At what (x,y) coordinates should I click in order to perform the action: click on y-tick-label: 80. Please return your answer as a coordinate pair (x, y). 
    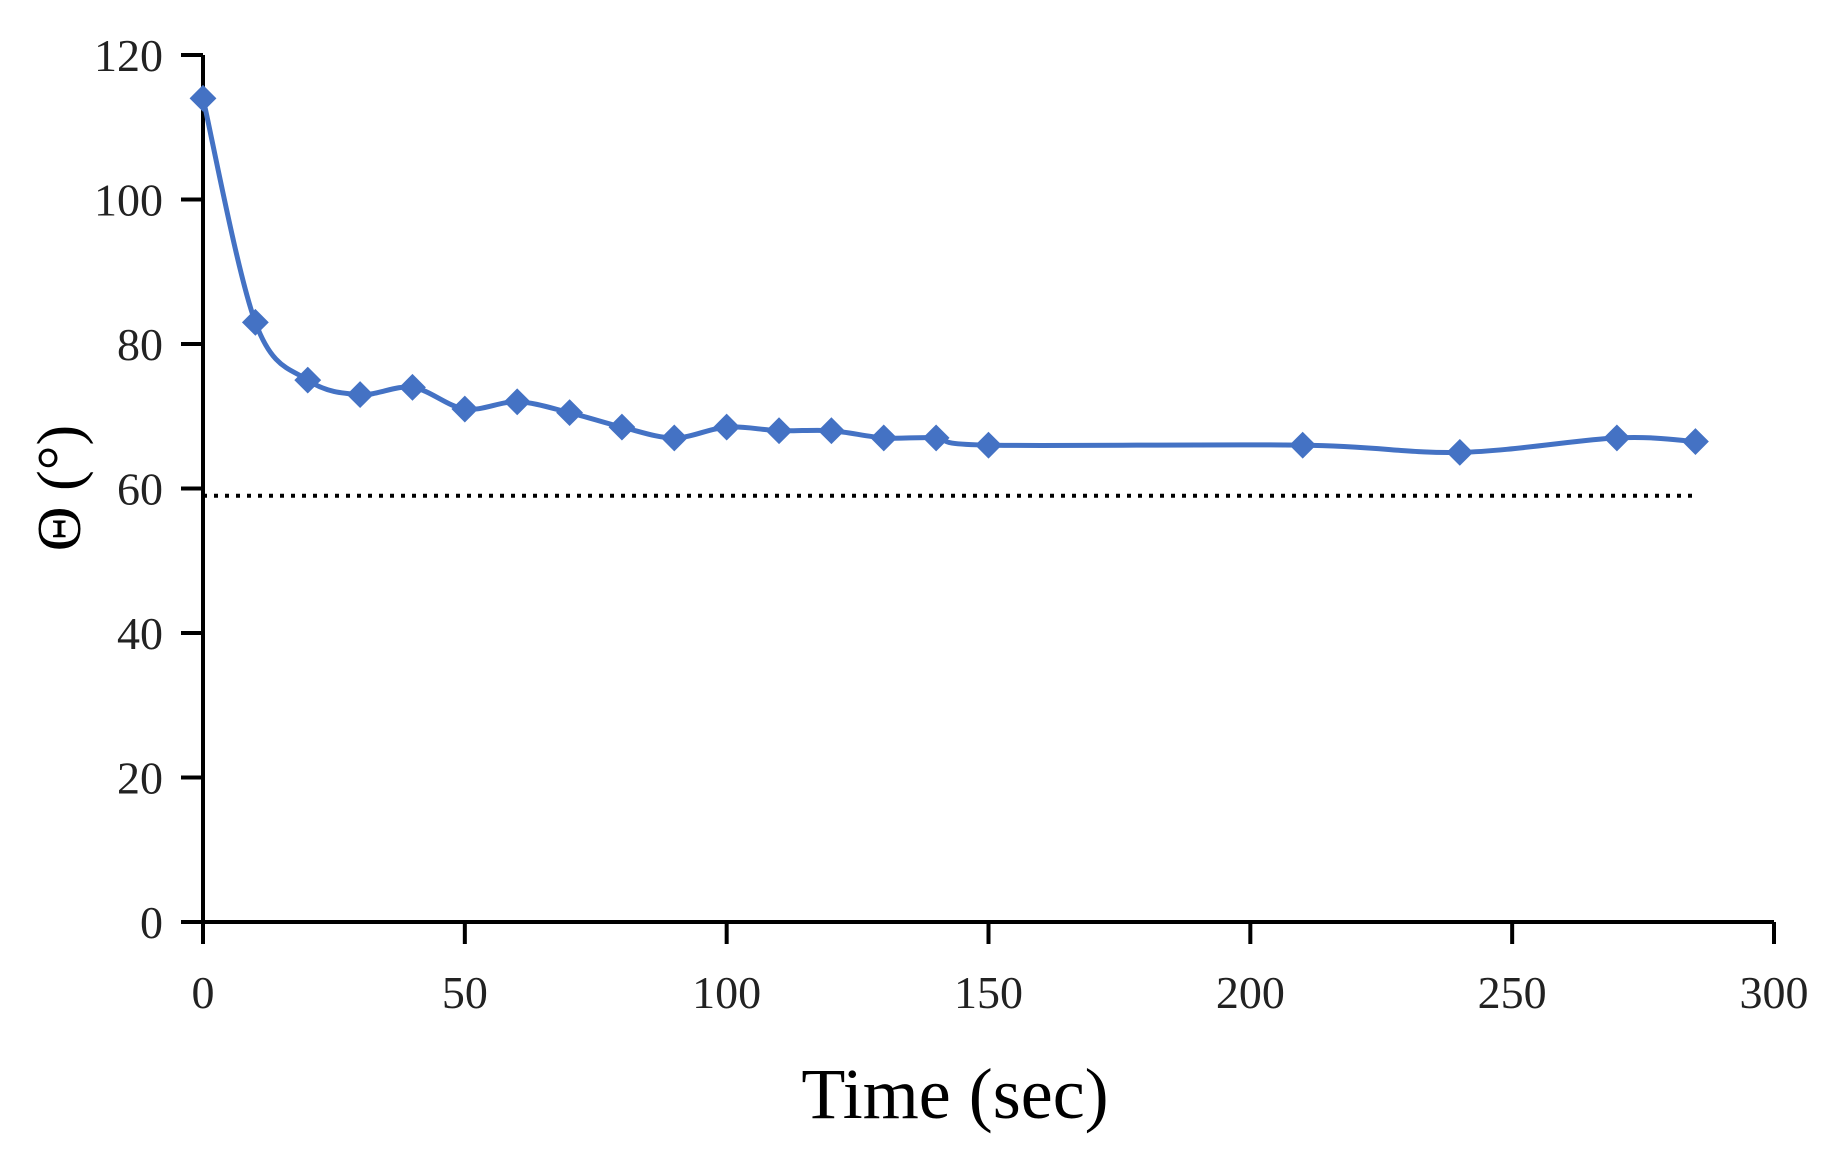
    Looking at the image, I should click on (140, 344).